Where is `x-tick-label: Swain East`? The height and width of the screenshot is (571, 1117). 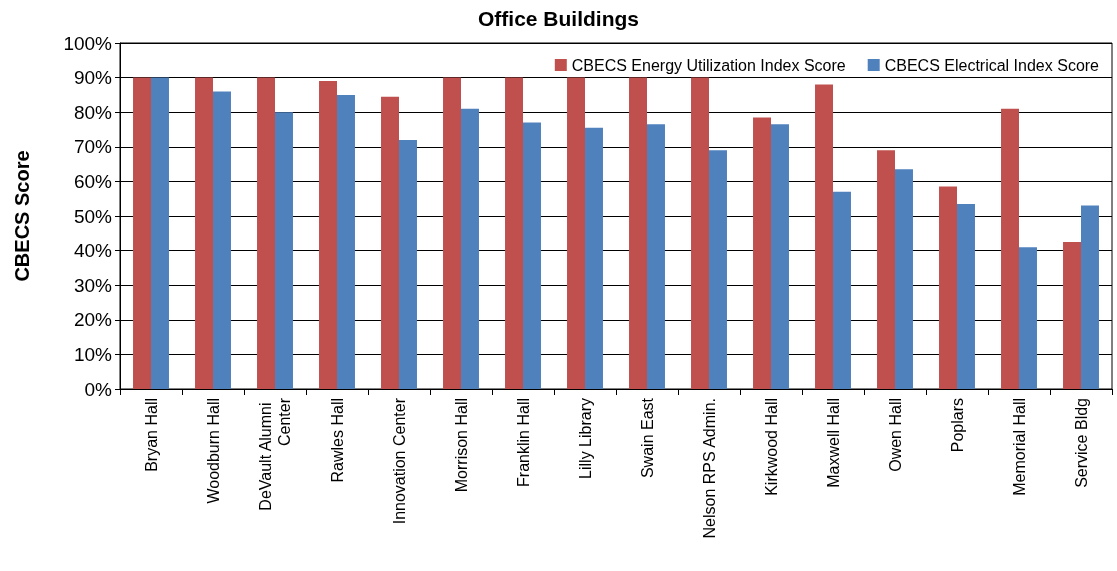 x-tick-label: Swain East is located at coordinates (647, 438).